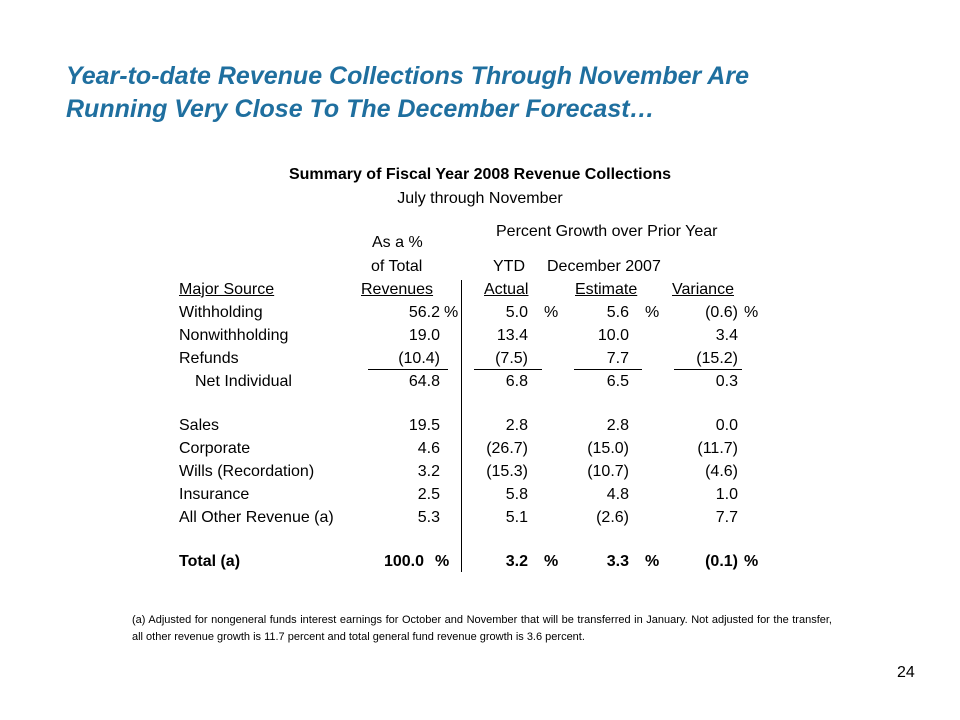  What do you see at coordinates (516, 494) in the screenshot?
I see `cell-actual: 5.8` at bounding box center [516, 494].